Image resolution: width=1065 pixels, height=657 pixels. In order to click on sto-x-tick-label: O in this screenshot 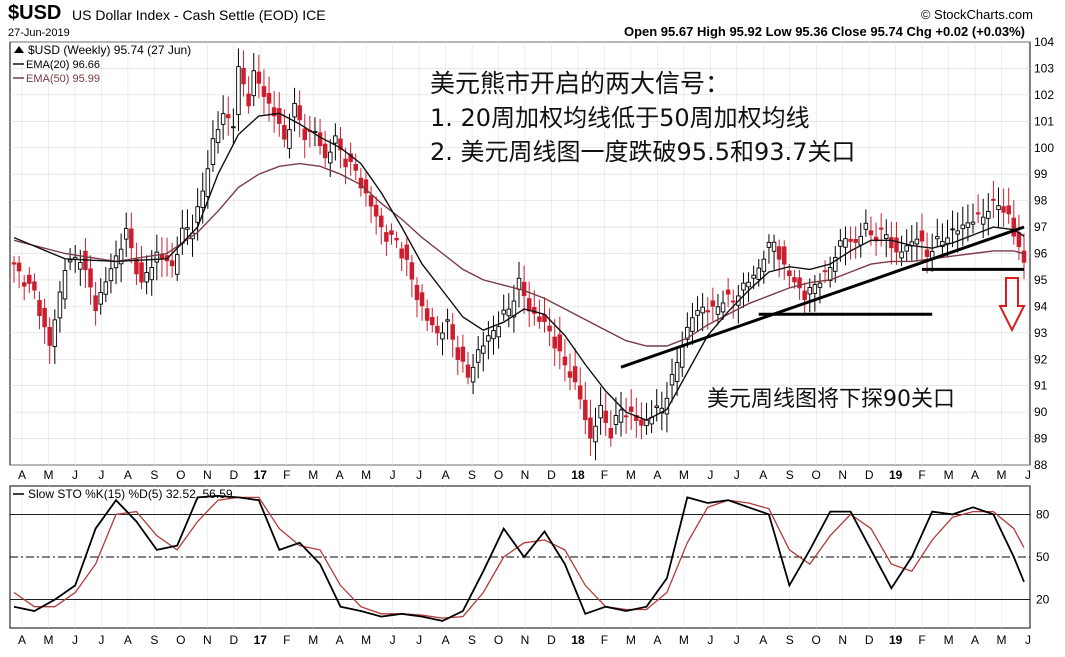, I will do `click(498, 640)`.